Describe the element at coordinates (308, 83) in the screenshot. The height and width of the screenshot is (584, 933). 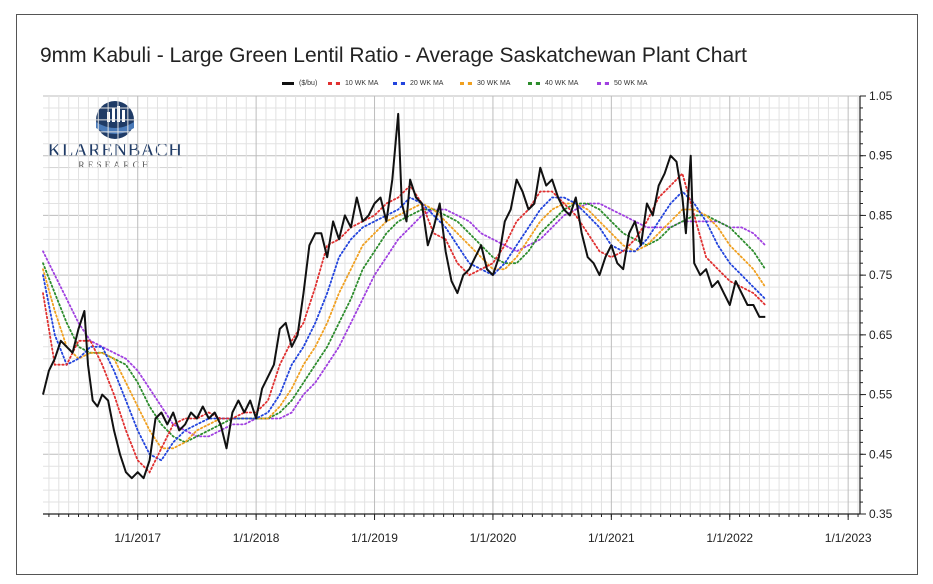
I see `legend-label: ($/bu)` at that location.